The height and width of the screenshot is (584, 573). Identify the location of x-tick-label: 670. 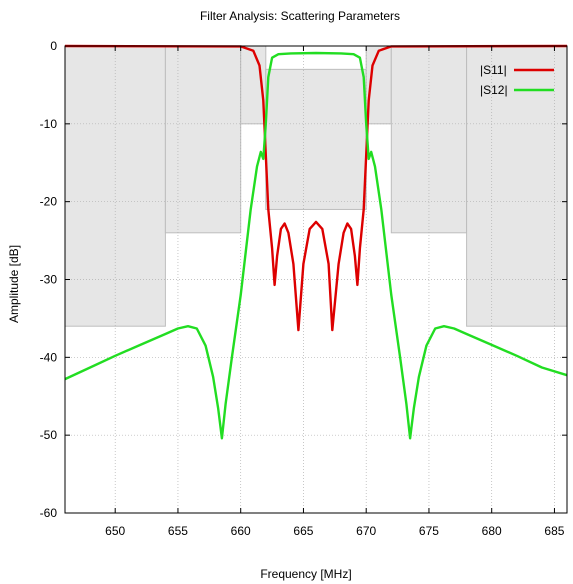
(366, 531).